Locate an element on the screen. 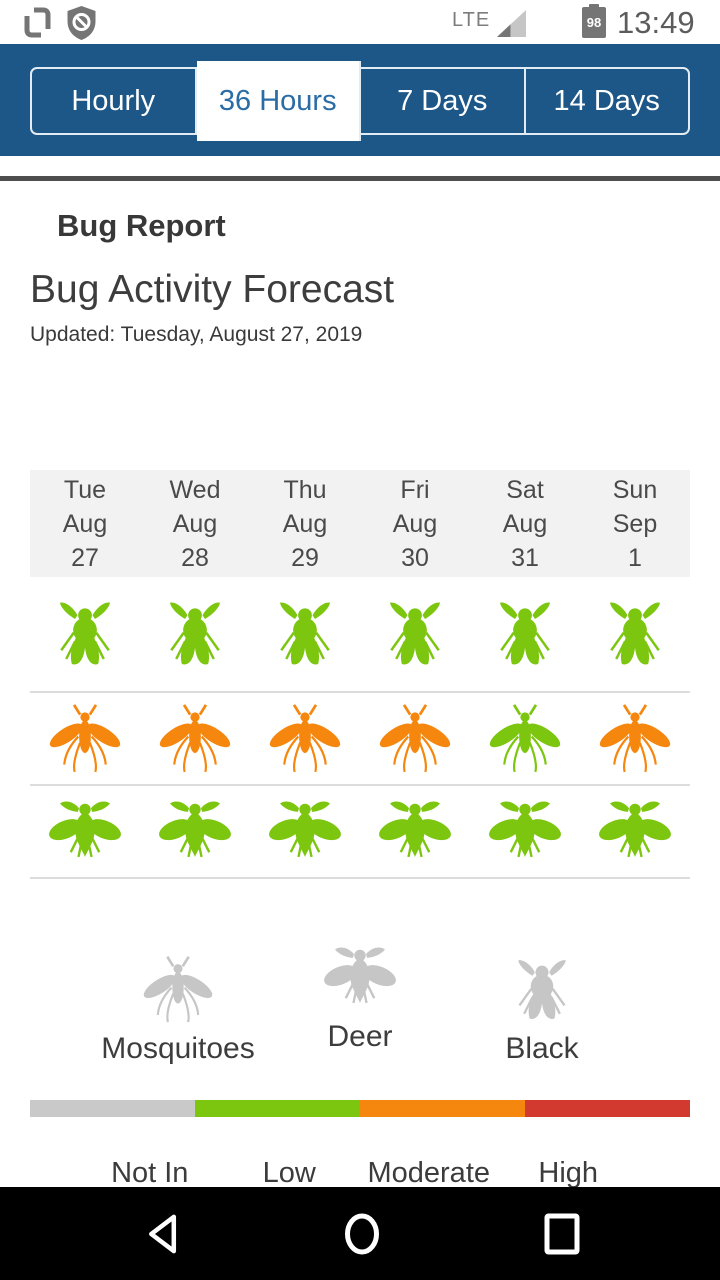  recents-icon is located at coordinates (562, 1233).